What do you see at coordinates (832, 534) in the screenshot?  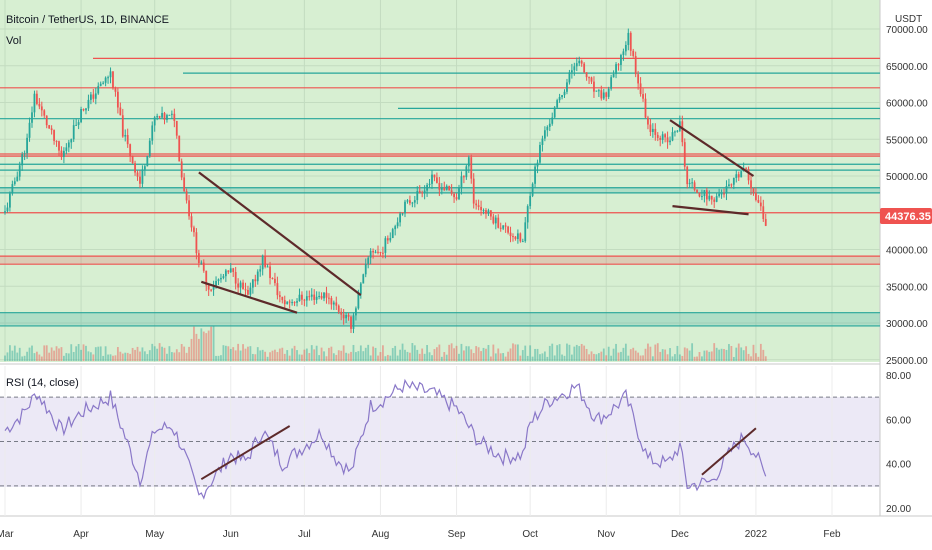 I see `time-tick-label: Feb` at bounding box center [832, 534].